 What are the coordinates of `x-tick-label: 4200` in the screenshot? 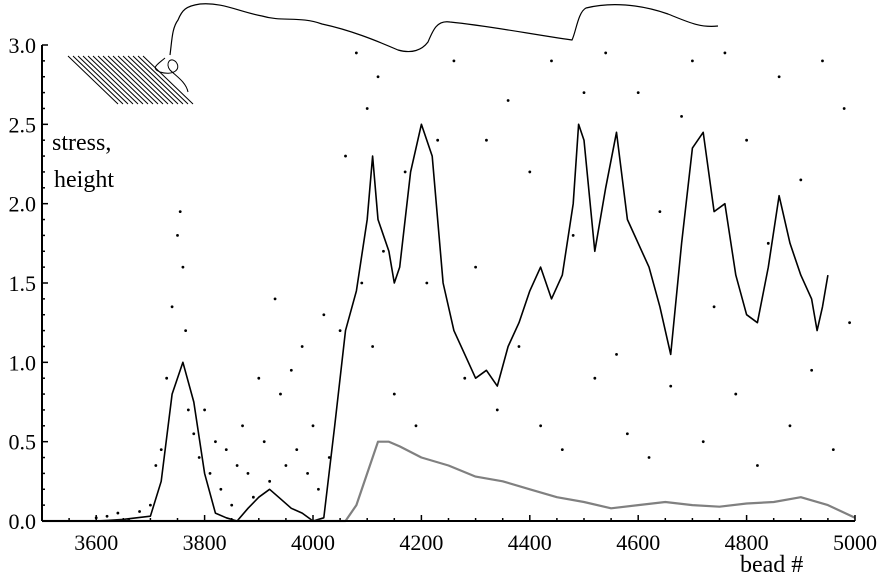 It's located at (421, 542).